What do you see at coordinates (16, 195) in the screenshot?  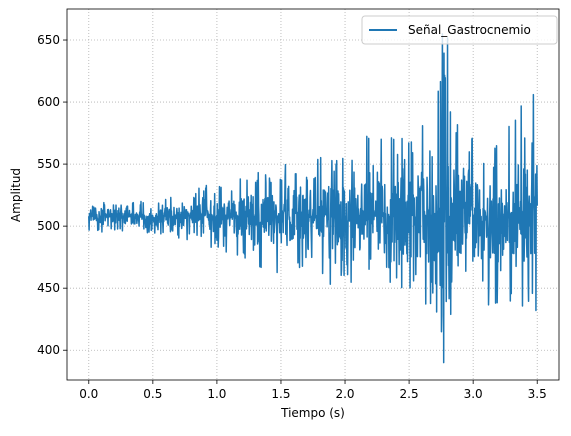 I see `y-axis-label: Amplitud` at bounding box center [16, 195].